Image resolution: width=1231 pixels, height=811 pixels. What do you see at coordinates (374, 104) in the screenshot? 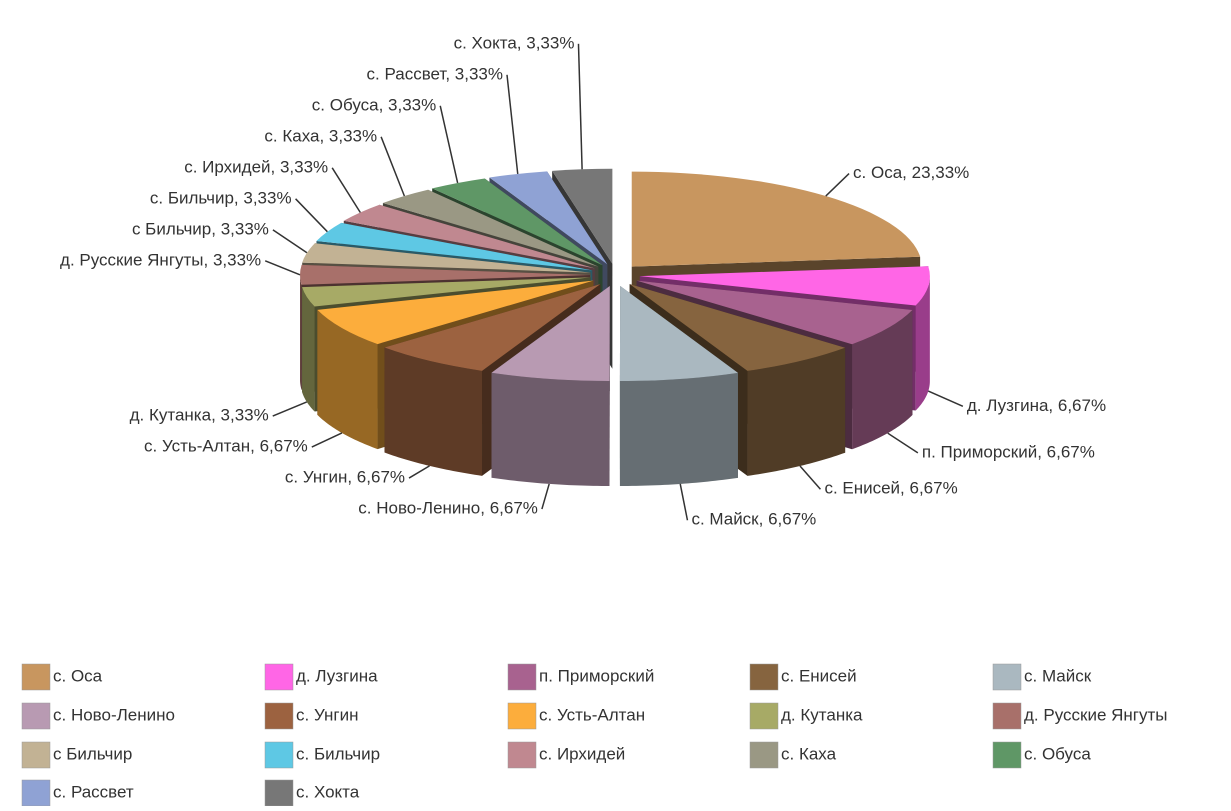
I see `data-label: с. Обуса, 3,33%` at bounding box center [374, 104].